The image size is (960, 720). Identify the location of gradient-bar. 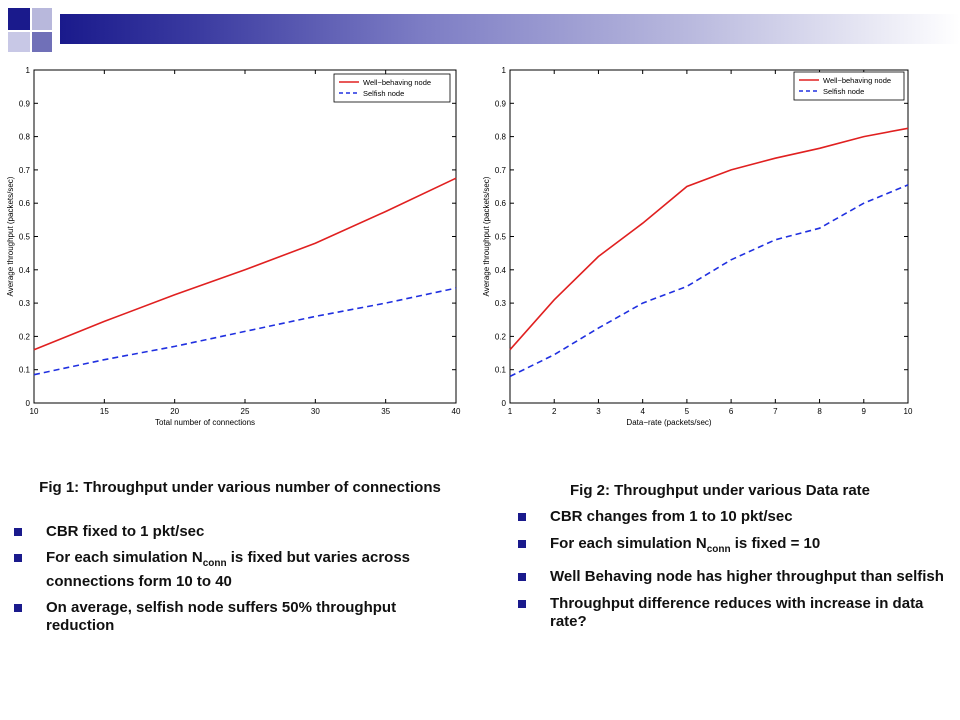
(510, 29).